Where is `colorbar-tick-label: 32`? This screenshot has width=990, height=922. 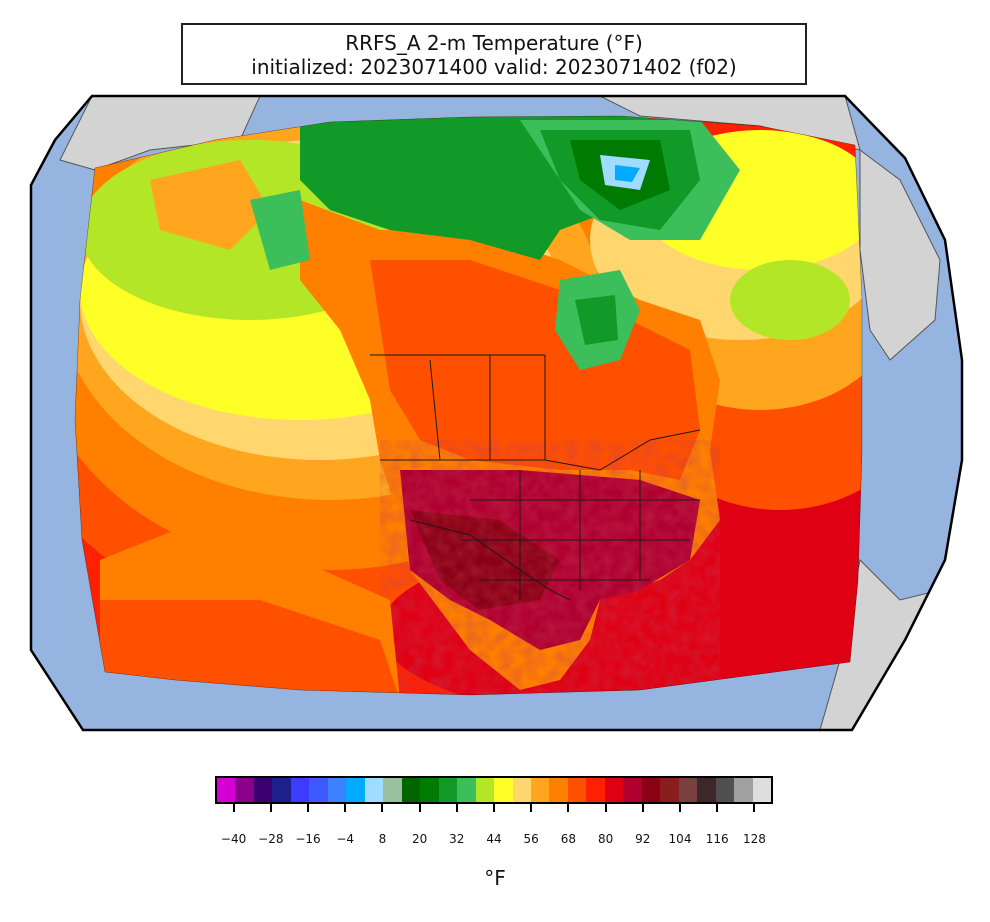 colorbar-tick-label: 32 is located at coordinates (457, 839).